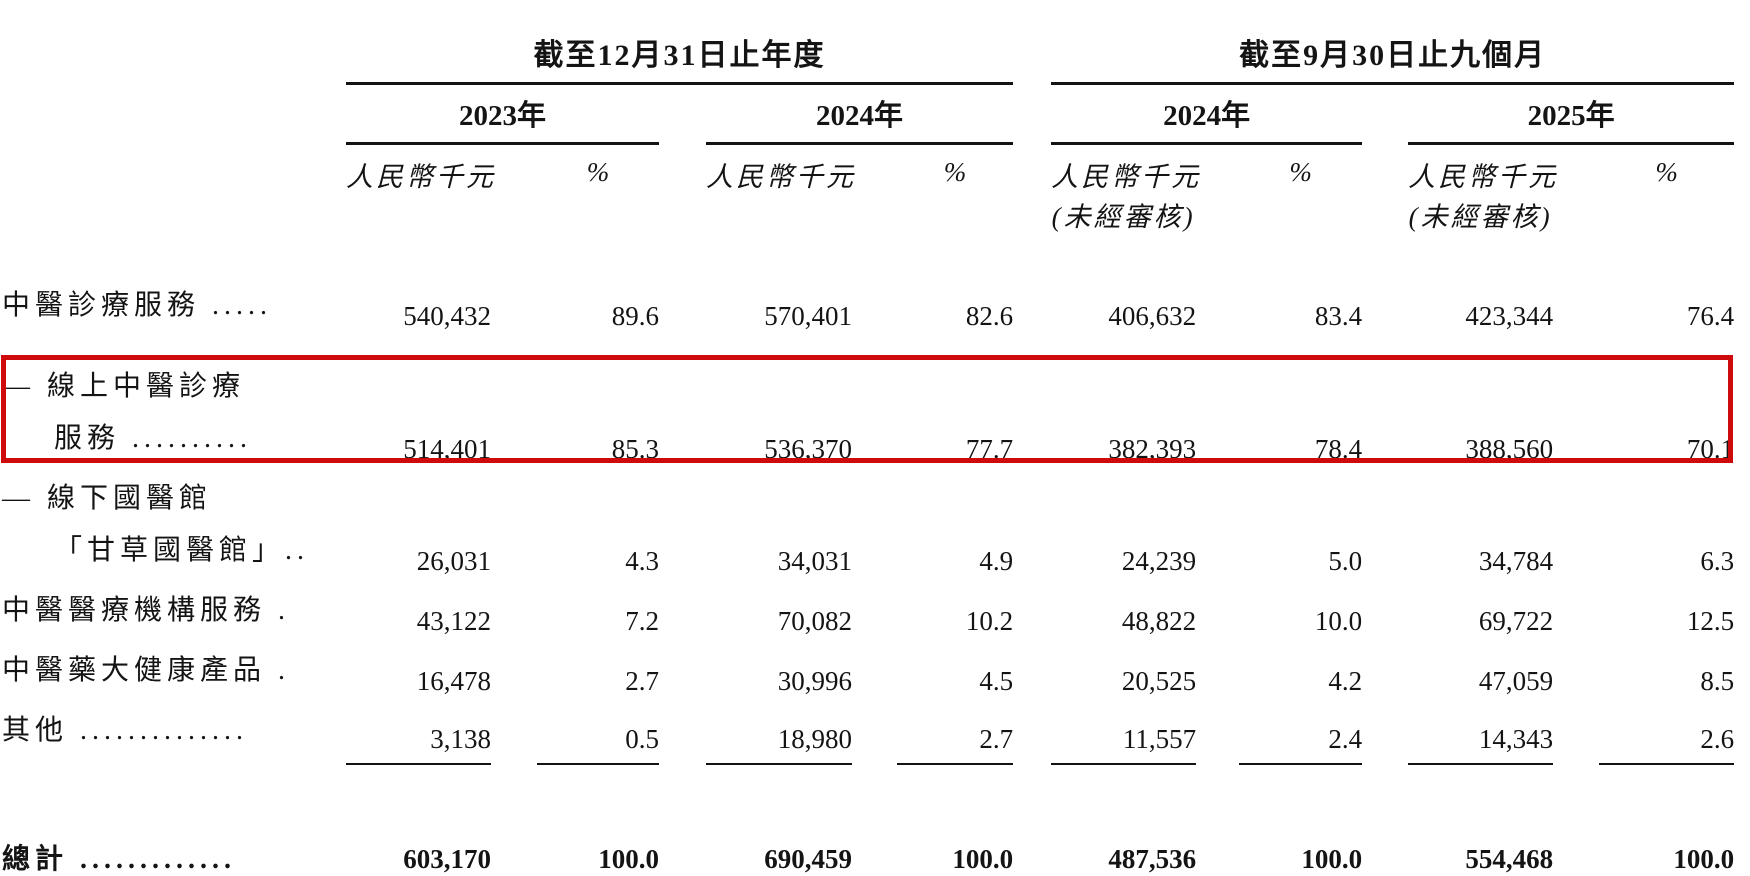  What do you see at coordinates (814, 681) in the screenshot?
I see `cell-value: 30,996` at bounding box center [814, 681].